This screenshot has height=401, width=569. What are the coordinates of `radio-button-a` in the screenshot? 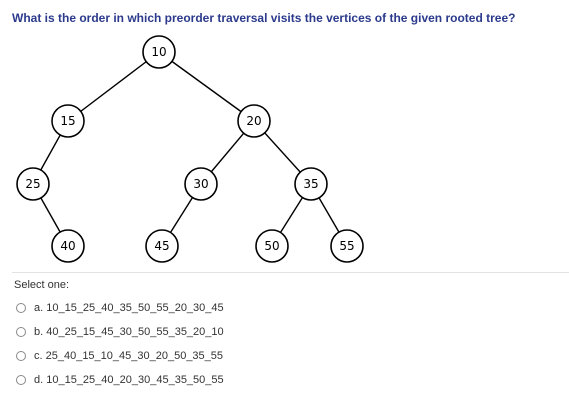 It's located at (21, 308).